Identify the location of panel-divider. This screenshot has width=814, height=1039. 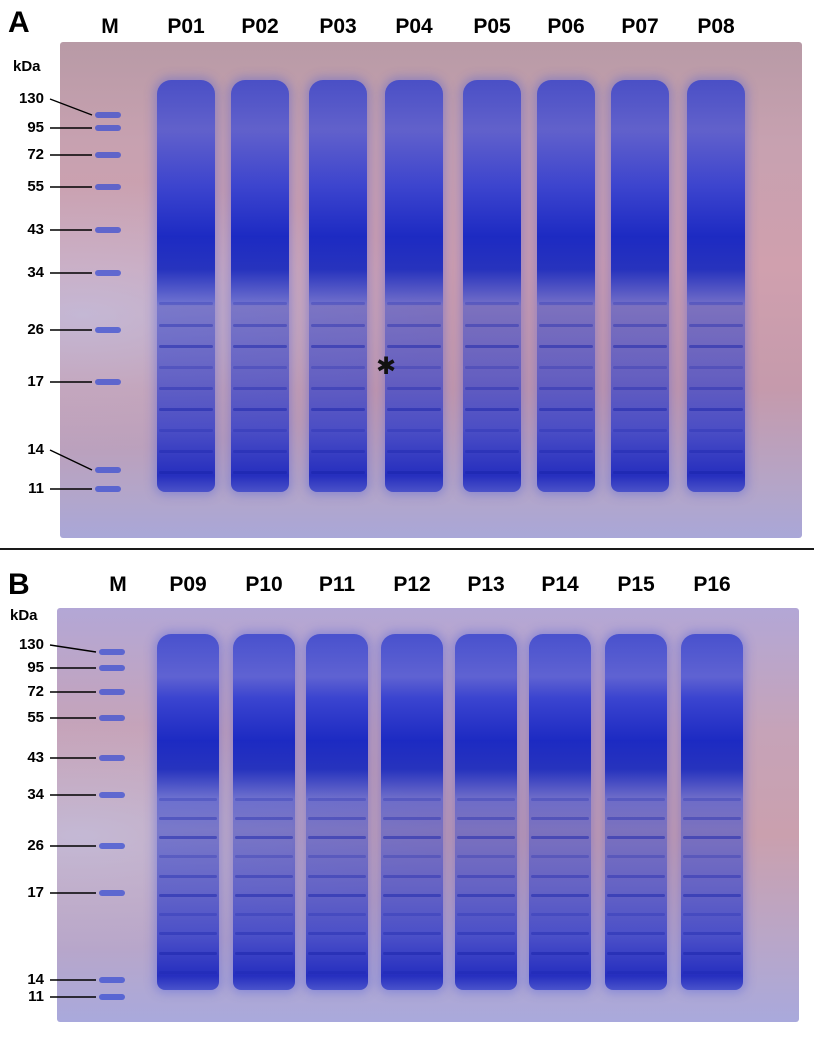
(407, 549).